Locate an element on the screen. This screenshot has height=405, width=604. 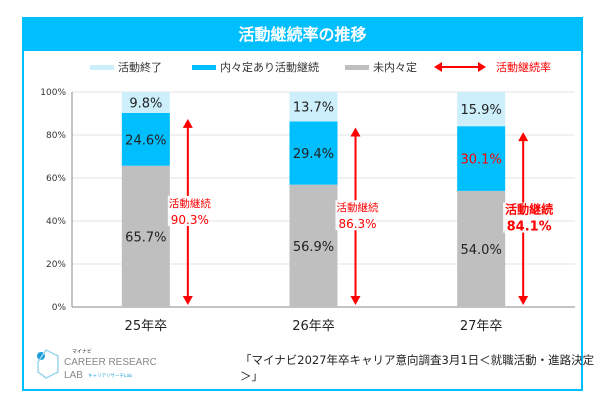
career-research-lab-logo: マイナビ CAREER RESEARCH LAB キャリアリサーチLab is located at coordinates (96, 364).